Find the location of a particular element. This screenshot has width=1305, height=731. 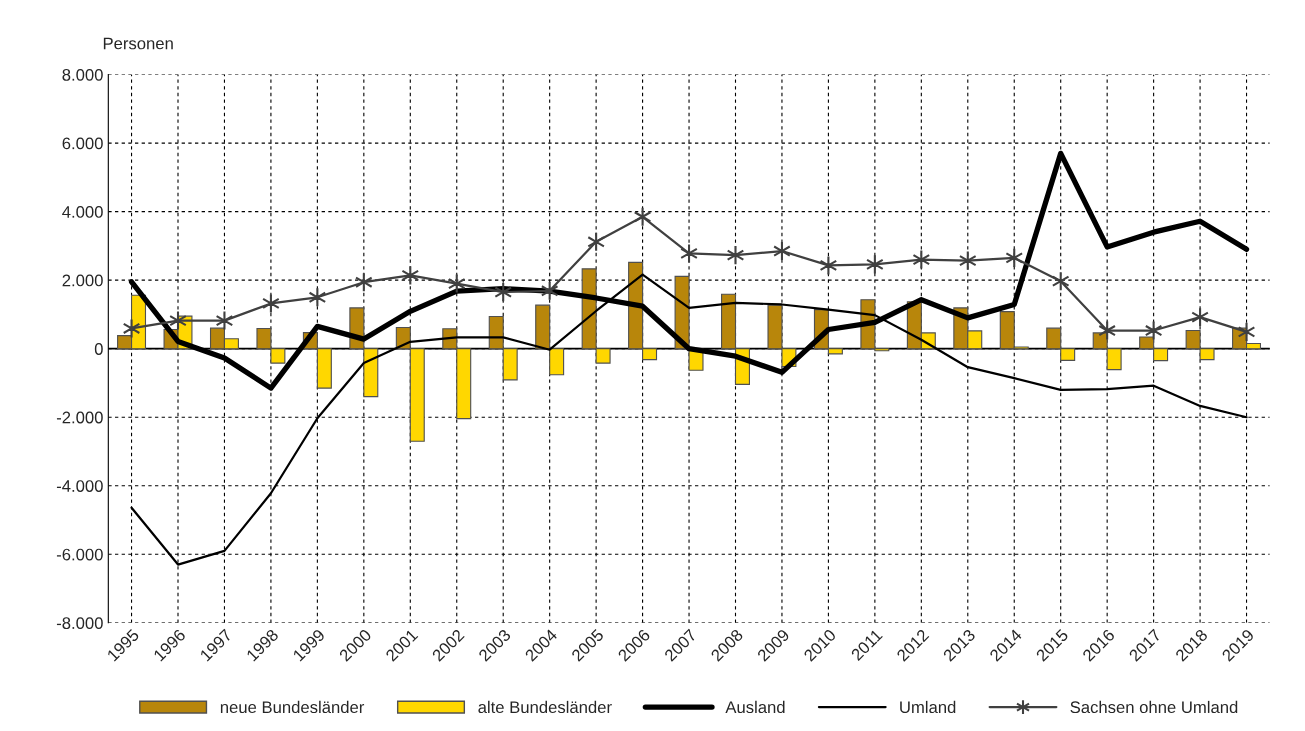

y-tick-label: -4.000 is located at coordinates (79, 486).